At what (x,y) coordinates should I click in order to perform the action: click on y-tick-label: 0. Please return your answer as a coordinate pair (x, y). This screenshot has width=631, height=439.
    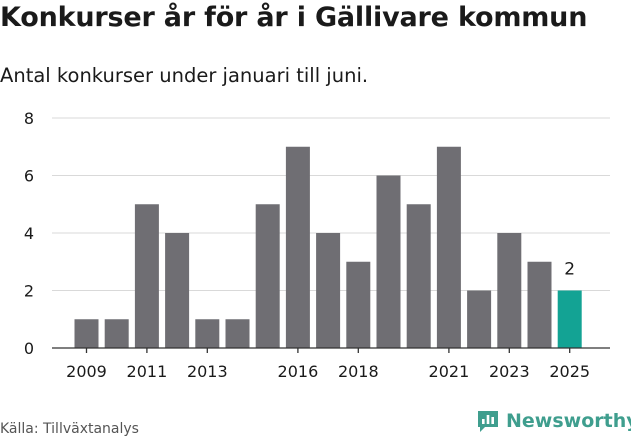
    Looking at the image, I should click on (29, 348).